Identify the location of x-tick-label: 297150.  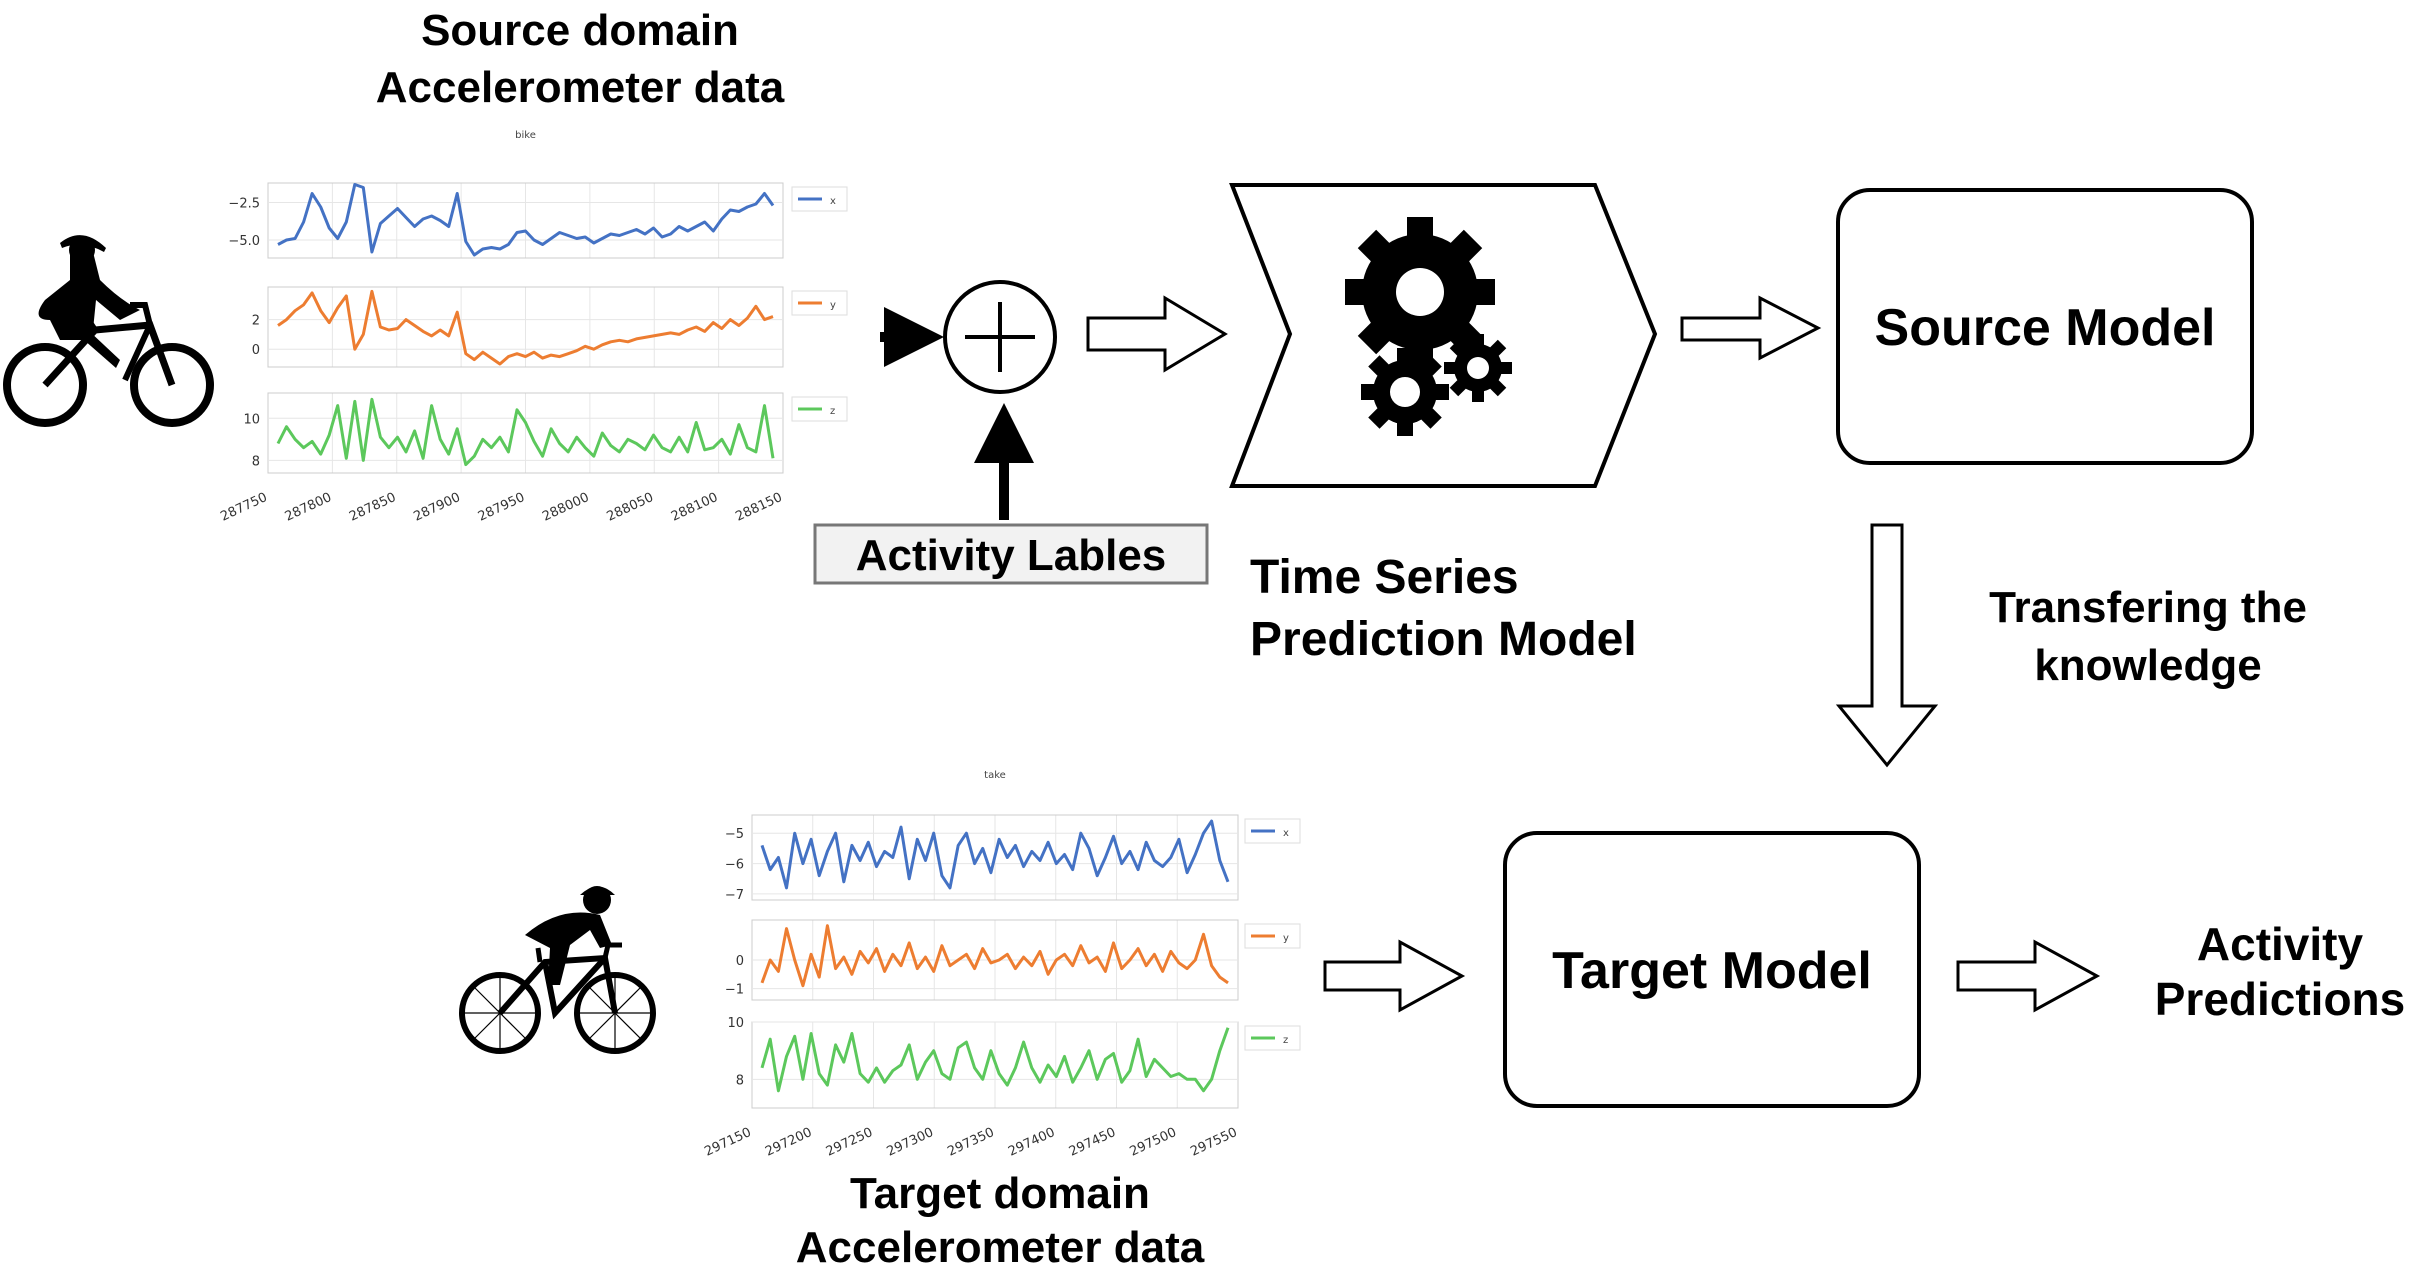
(727, 1142).